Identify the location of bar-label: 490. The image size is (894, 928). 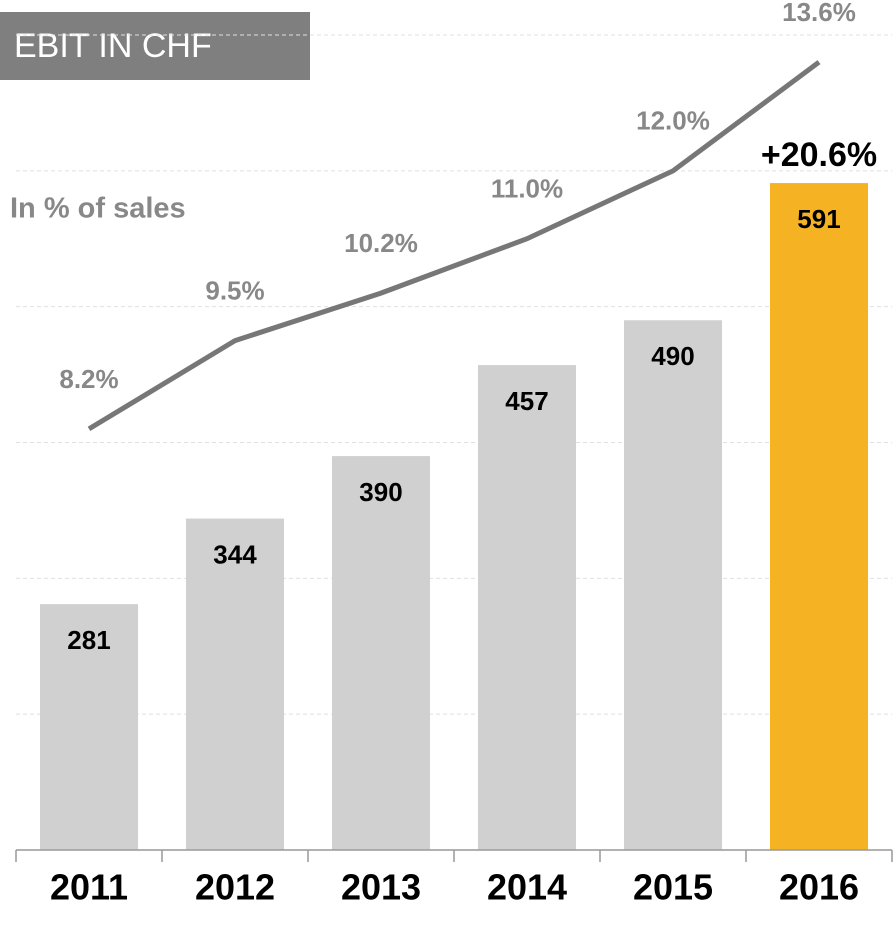
(672, 356).